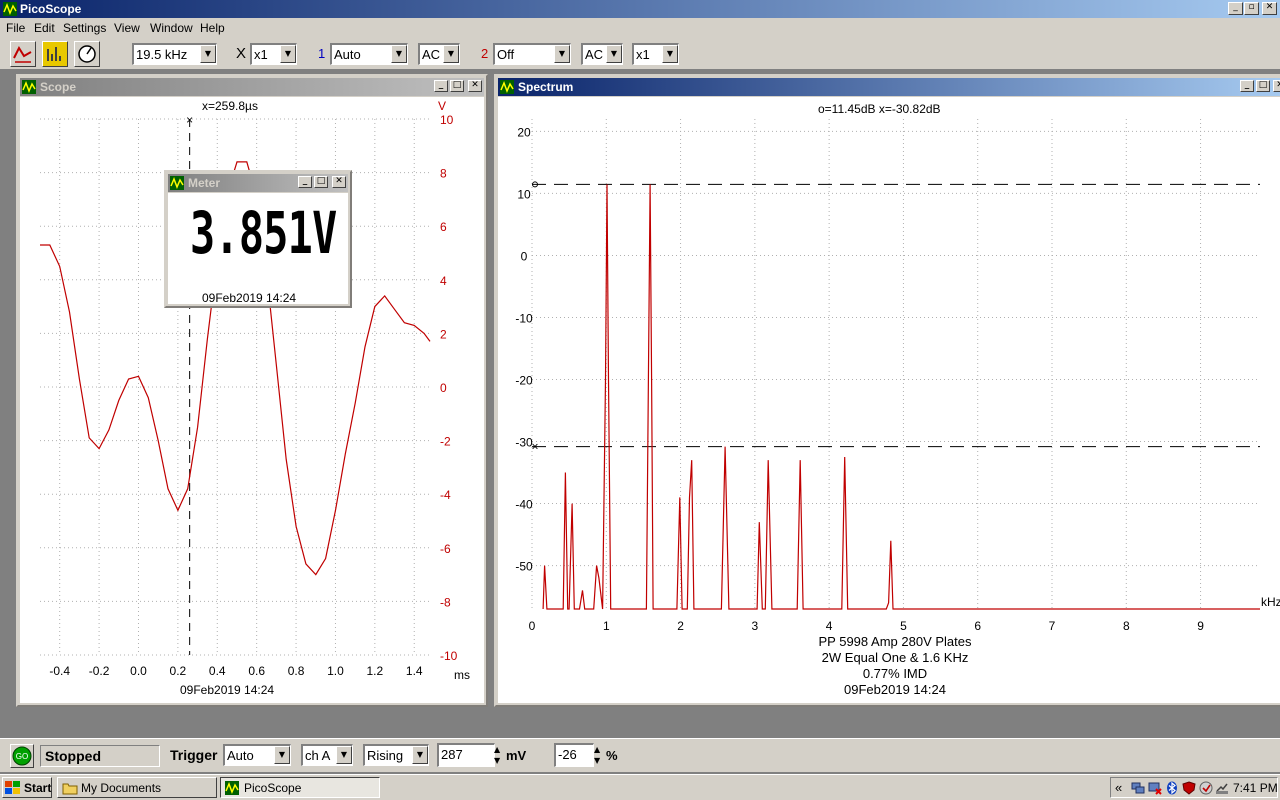 The image size is (1280, 800). I want to click on meter-view-icon, so click(87, 54).